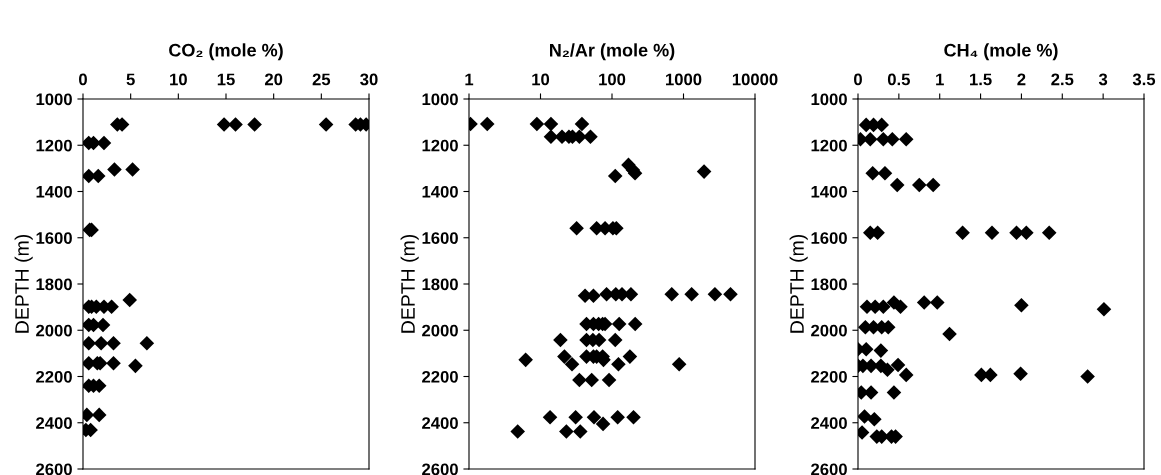  What do you see at coordinates (369, 79) in the screenshot?
I see `x-tick-label: 30` at bounding box center [369, 79].